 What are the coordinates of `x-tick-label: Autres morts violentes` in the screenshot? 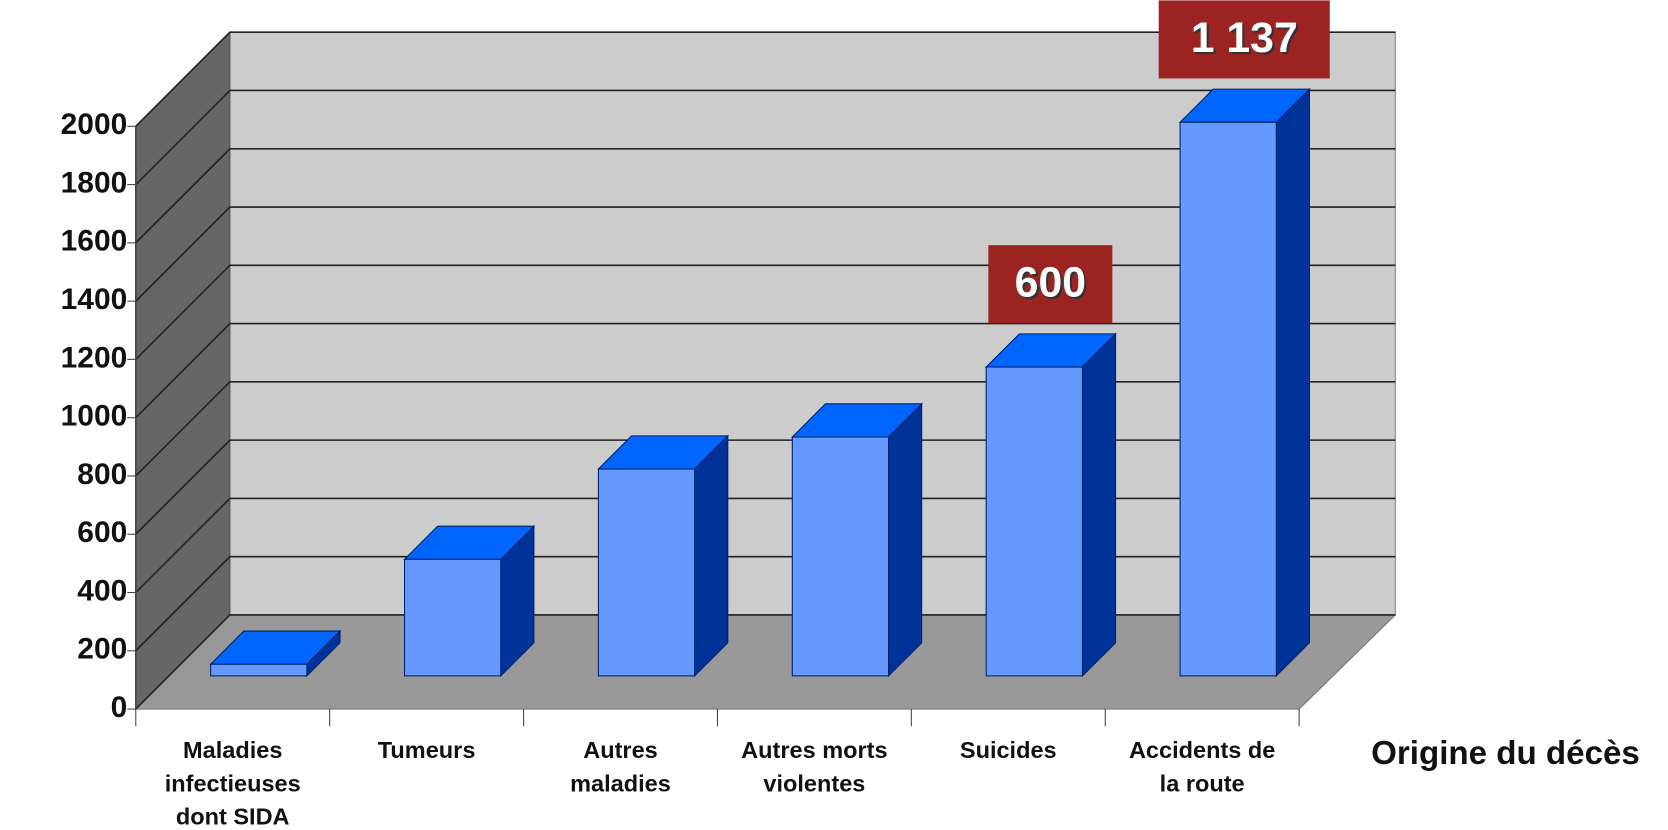 It's located at (814, 766).